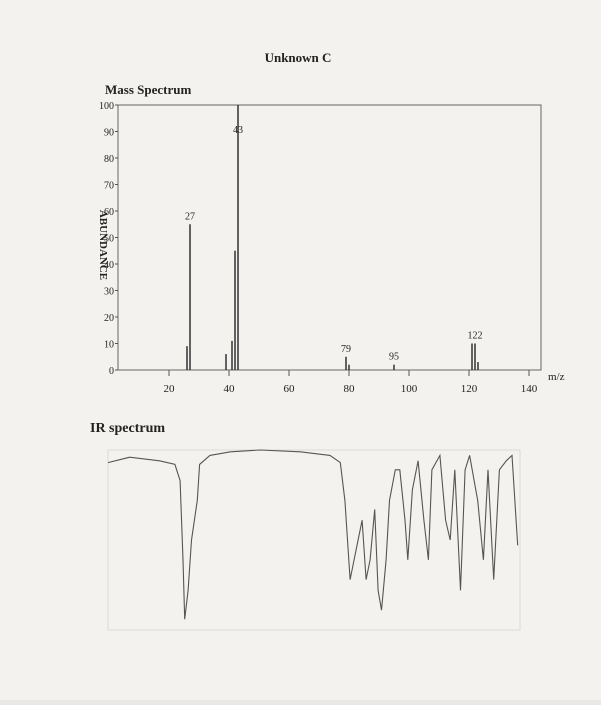 This screenshot has height=705, width=601. I want to click on y-tick-label: 0, so click(111, 371).